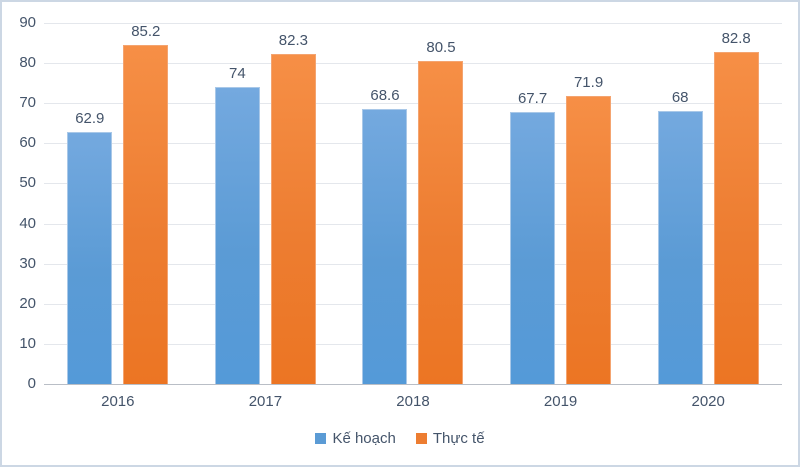 Image resolution: width=800 pixels, height=467 pixels. What do you see at coordinates (31, 383) in the screenshot?
I see `y-tick-label-0: 0` at bounding box center [31, 383].